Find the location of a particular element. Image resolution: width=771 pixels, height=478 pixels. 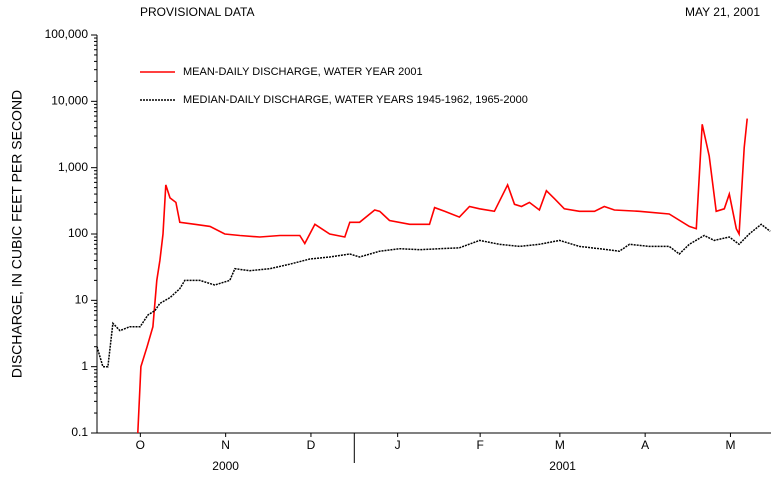

y-tick-label: 10,000 is located at coordinates (69, 101).